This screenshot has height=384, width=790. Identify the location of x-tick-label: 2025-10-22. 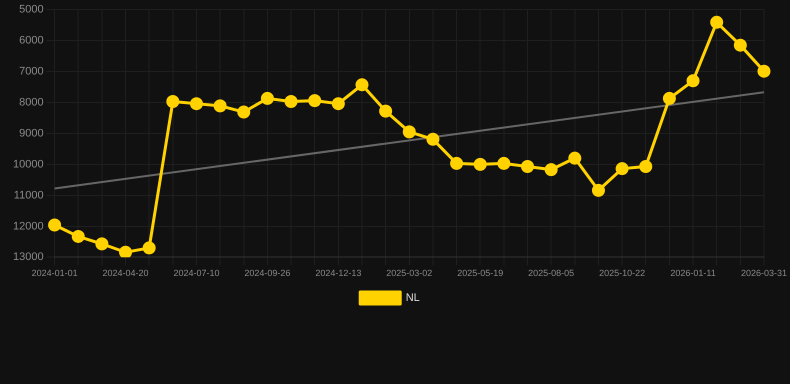
(622, 273).